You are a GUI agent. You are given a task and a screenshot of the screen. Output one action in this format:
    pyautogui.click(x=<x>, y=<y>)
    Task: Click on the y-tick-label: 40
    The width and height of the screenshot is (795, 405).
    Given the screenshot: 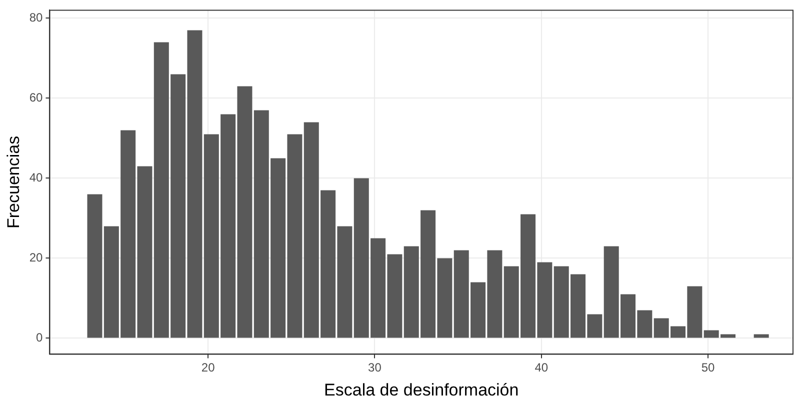 What is the action you would take?
    pyautogui.click(x=36, y=177)
    